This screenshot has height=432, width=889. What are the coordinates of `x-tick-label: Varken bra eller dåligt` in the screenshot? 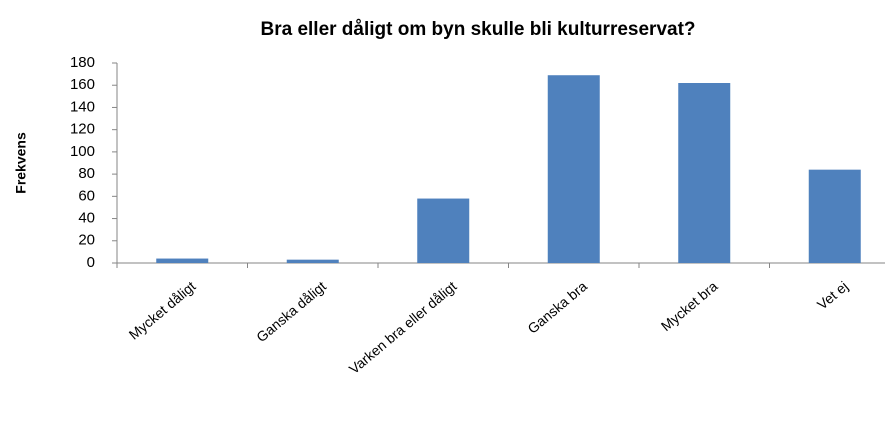 It's located at (403, 327).